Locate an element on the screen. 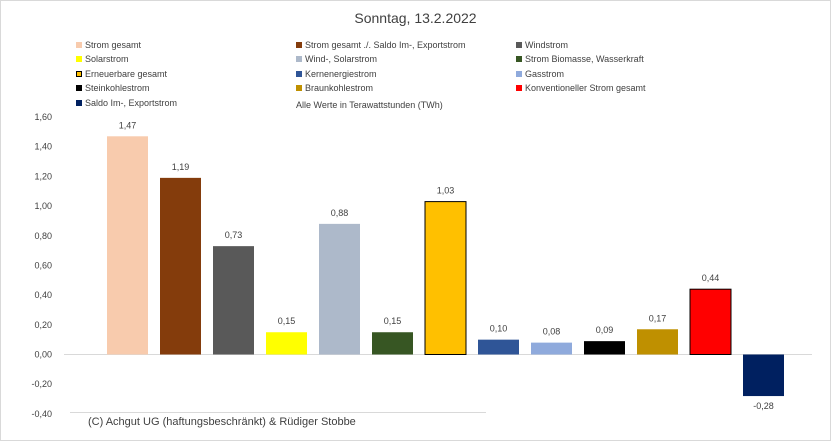 This screenshot has width=831, height=441. y-tick-label: 1,20 is located at coordinates (43, 176).